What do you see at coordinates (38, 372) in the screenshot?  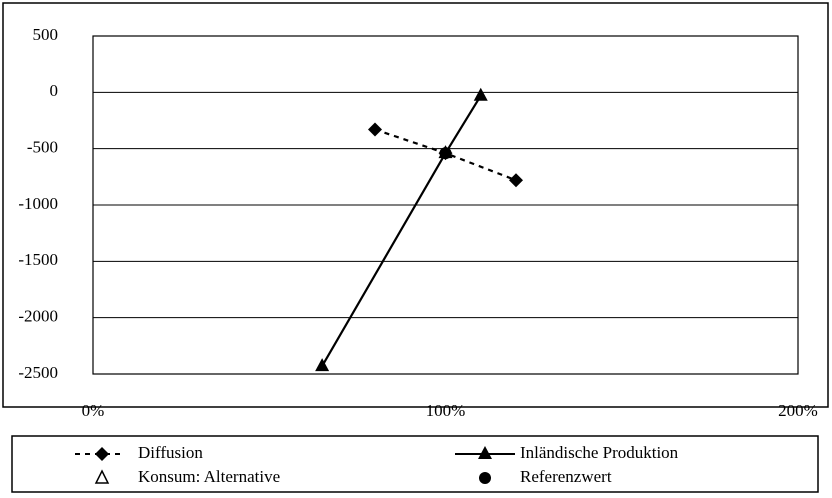 I see `y-tick-label: -2500` at bounding box center [38, 372].